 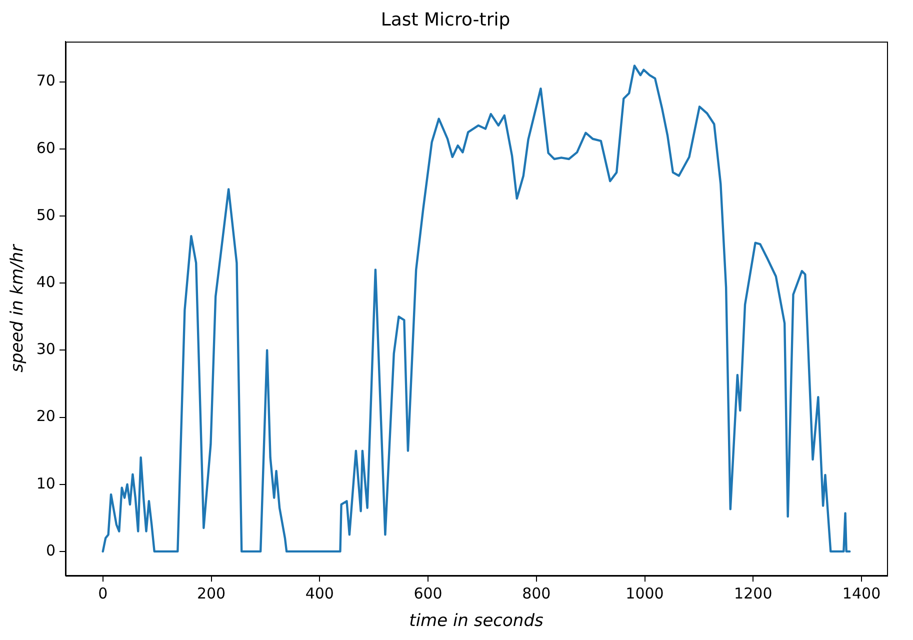 What do you see at coordinates (46, 416) in the screenshot?
I see `y-tick-label: 20` at bounding box center [46, 416].